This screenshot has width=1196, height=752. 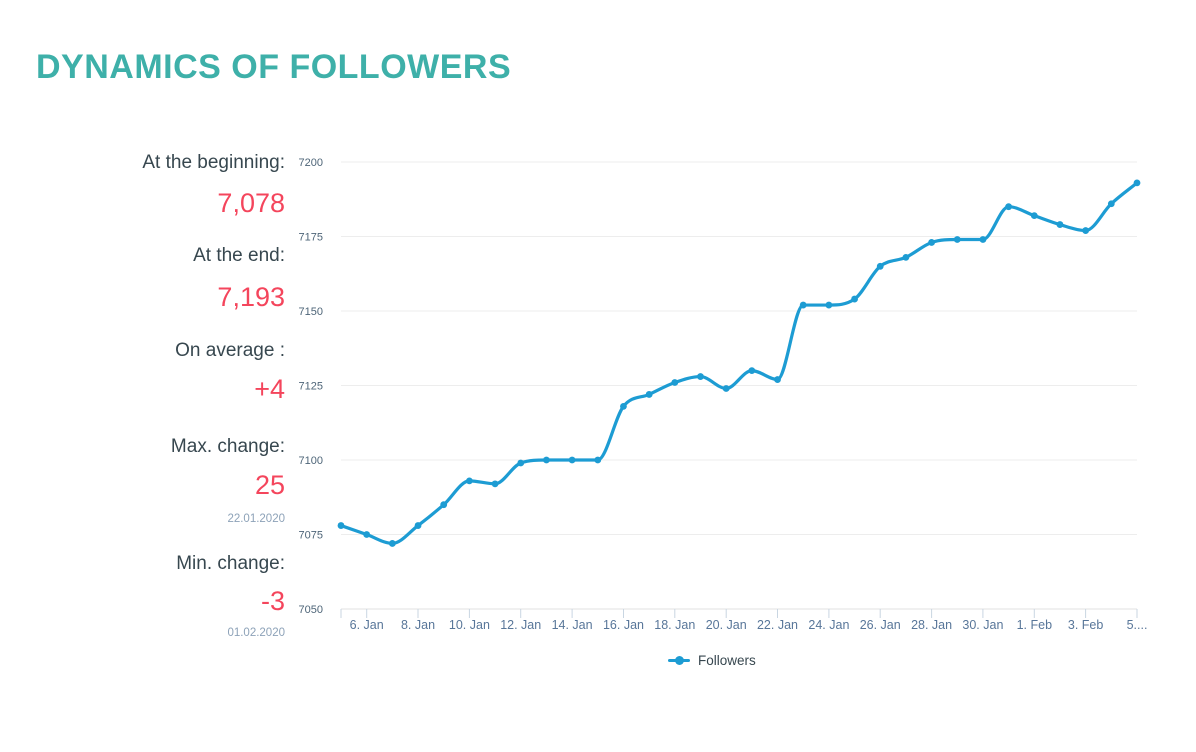 What do you see at coordinates (1085, 625) in the screenshot?
I see `x-axis-label: 3. Feb` at bounding box center [1085, 625].